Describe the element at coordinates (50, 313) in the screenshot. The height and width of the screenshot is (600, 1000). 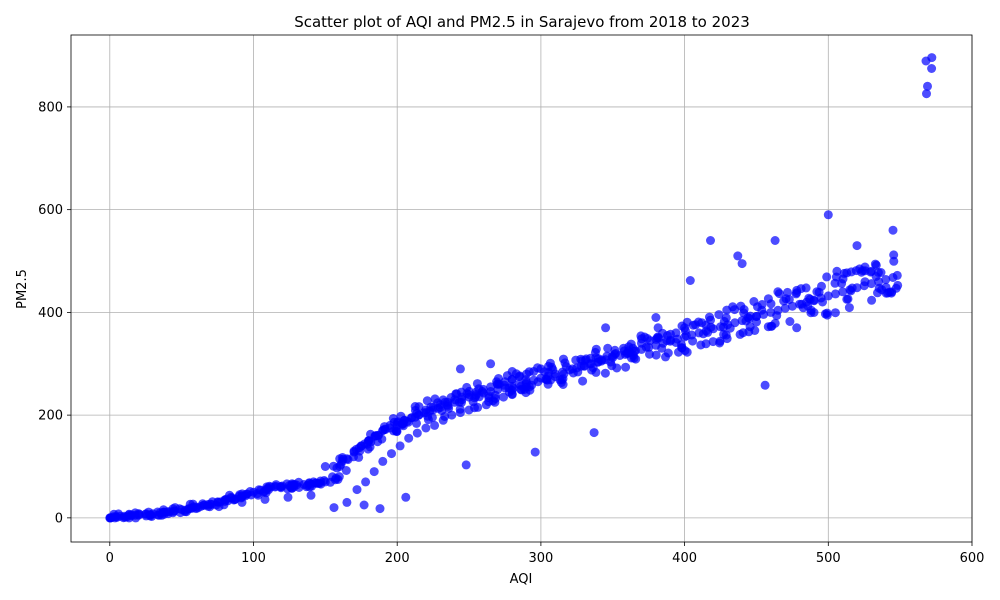
I see `y-tick-label: 400` at that location.